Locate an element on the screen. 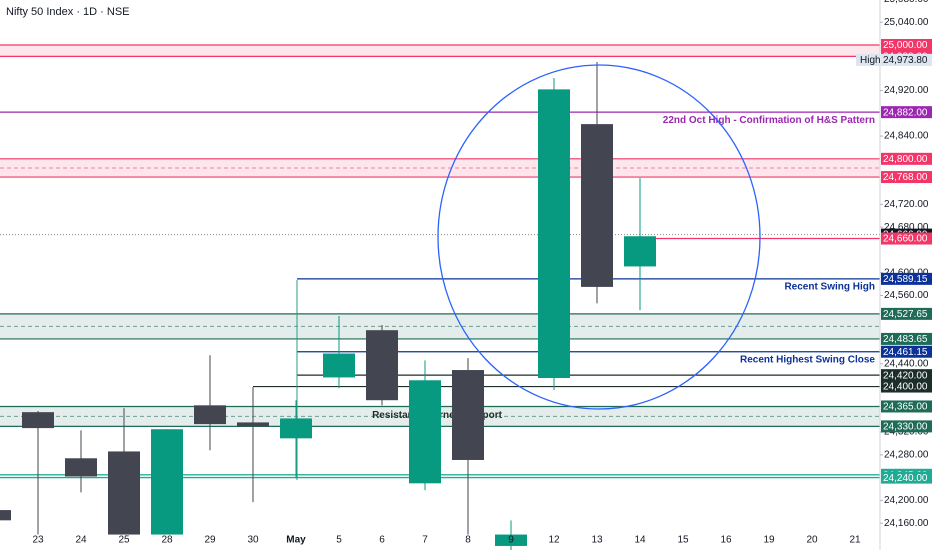  x-tick-label: 20 is located at coordinates (812, 540).